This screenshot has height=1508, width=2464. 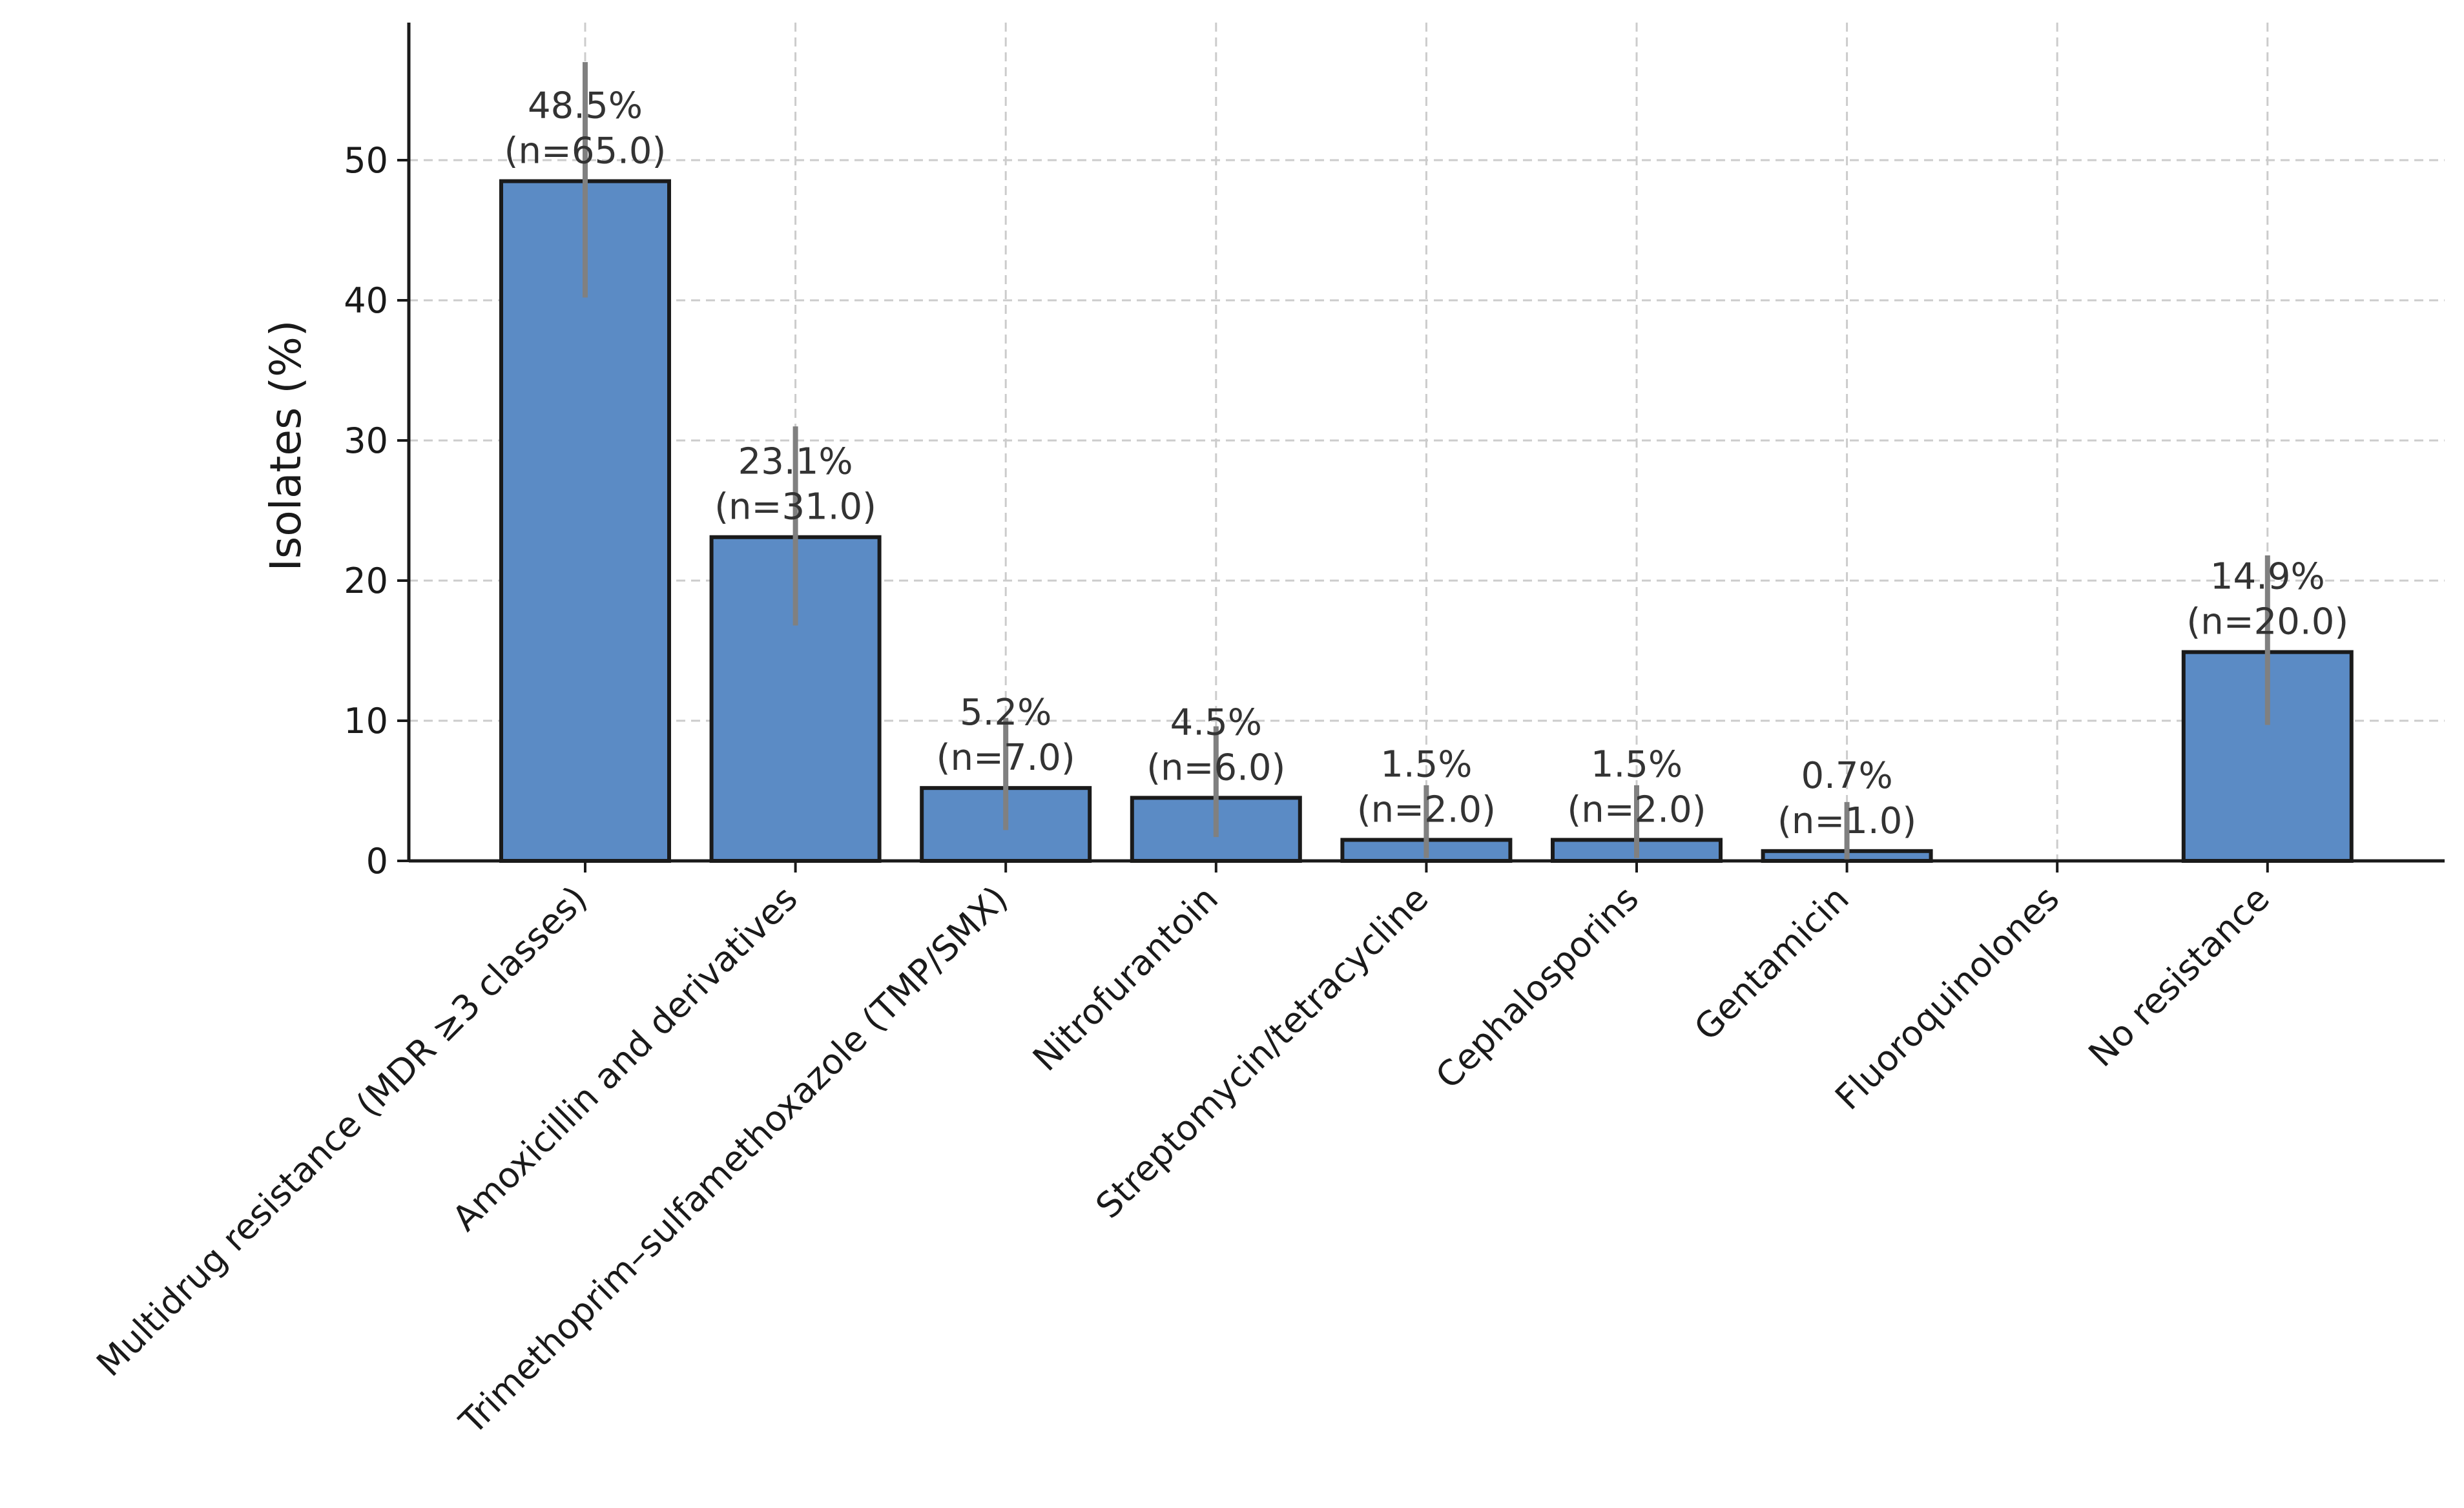 What do you see at coordinates (1262, 1052) in the screenshot?
I see `x-tick-label: Streptomycin/tetracycline` at bounding box center [1262, 1052].